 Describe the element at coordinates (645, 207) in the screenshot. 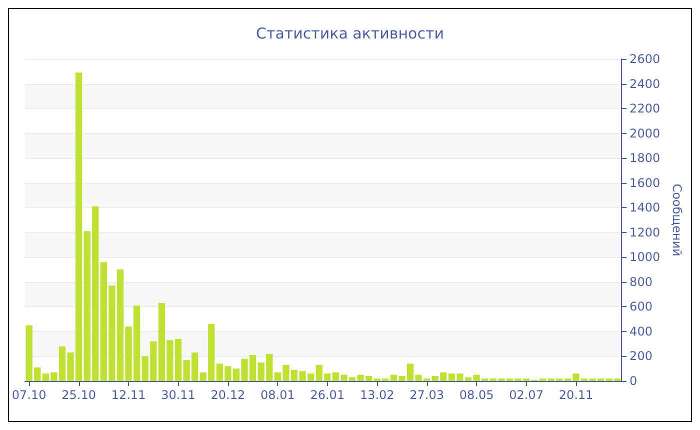

I see `y-tick-label: 1400` at that location.